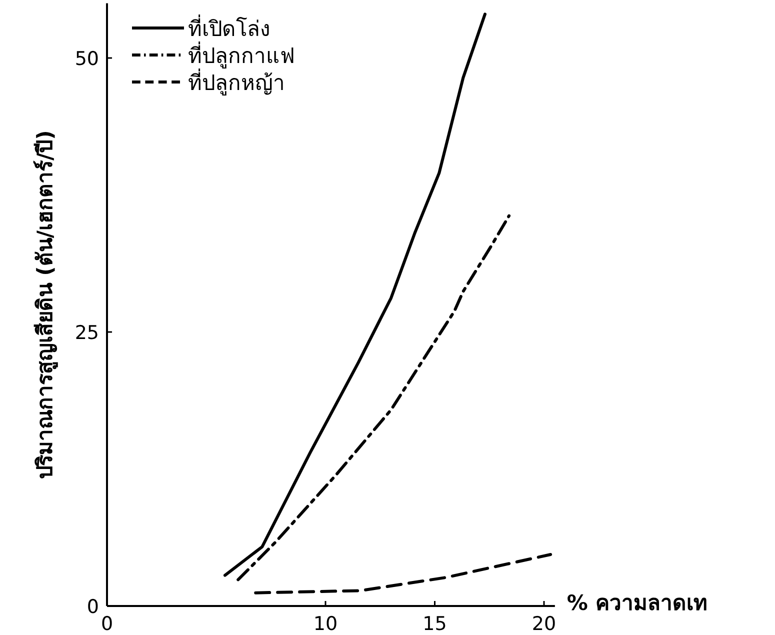 This screenshot has height=635, width=775. Describe the element at coordinates (544, 624) in the screenshot. I see `x-tick-label: 20` at that location.